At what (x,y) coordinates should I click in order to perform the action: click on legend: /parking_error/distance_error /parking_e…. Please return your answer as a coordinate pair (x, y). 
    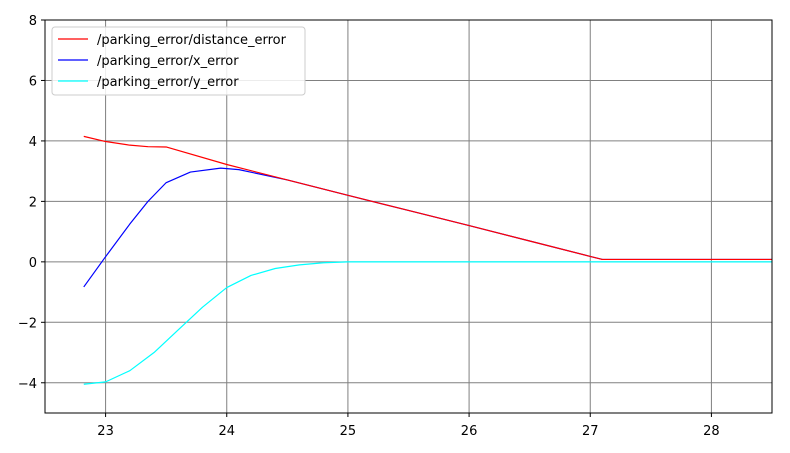
    Looking at the image, I should click on (178, 61).